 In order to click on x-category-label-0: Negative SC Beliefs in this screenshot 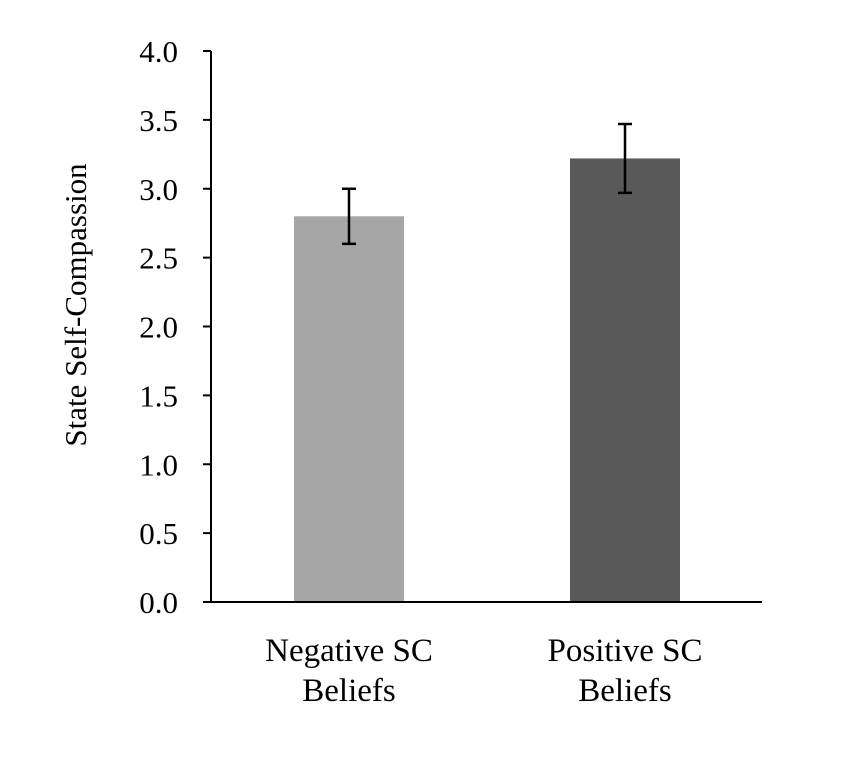, I will do `click(349, 671)`.